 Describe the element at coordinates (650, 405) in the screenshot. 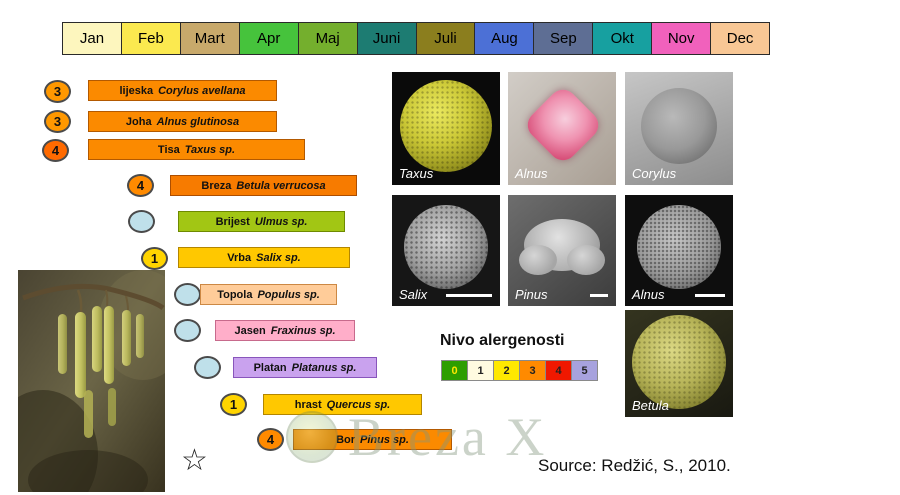

I see `pollen-image-label: Betula` at that location.